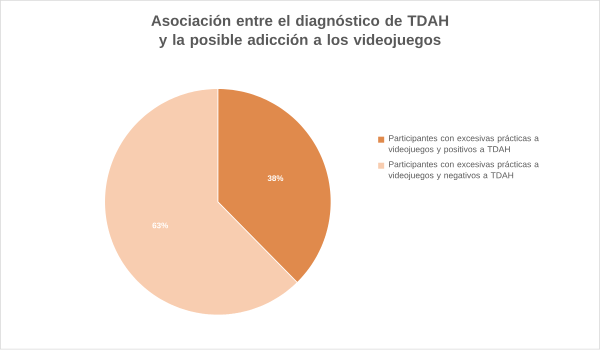 This screenshot has height=350, width=600. Describe the element at coordinates (160, 225) in the screenshot. I see `data-label: 63%` at that location.